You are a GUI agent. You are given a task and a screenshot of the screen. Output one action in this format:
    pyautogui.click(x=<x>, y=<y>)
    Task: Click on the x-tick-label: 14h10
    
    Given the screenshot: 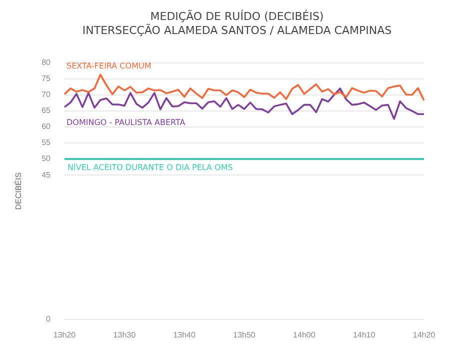 What is the action you would take?
    pyautogui.click(x=364, y=335)
    